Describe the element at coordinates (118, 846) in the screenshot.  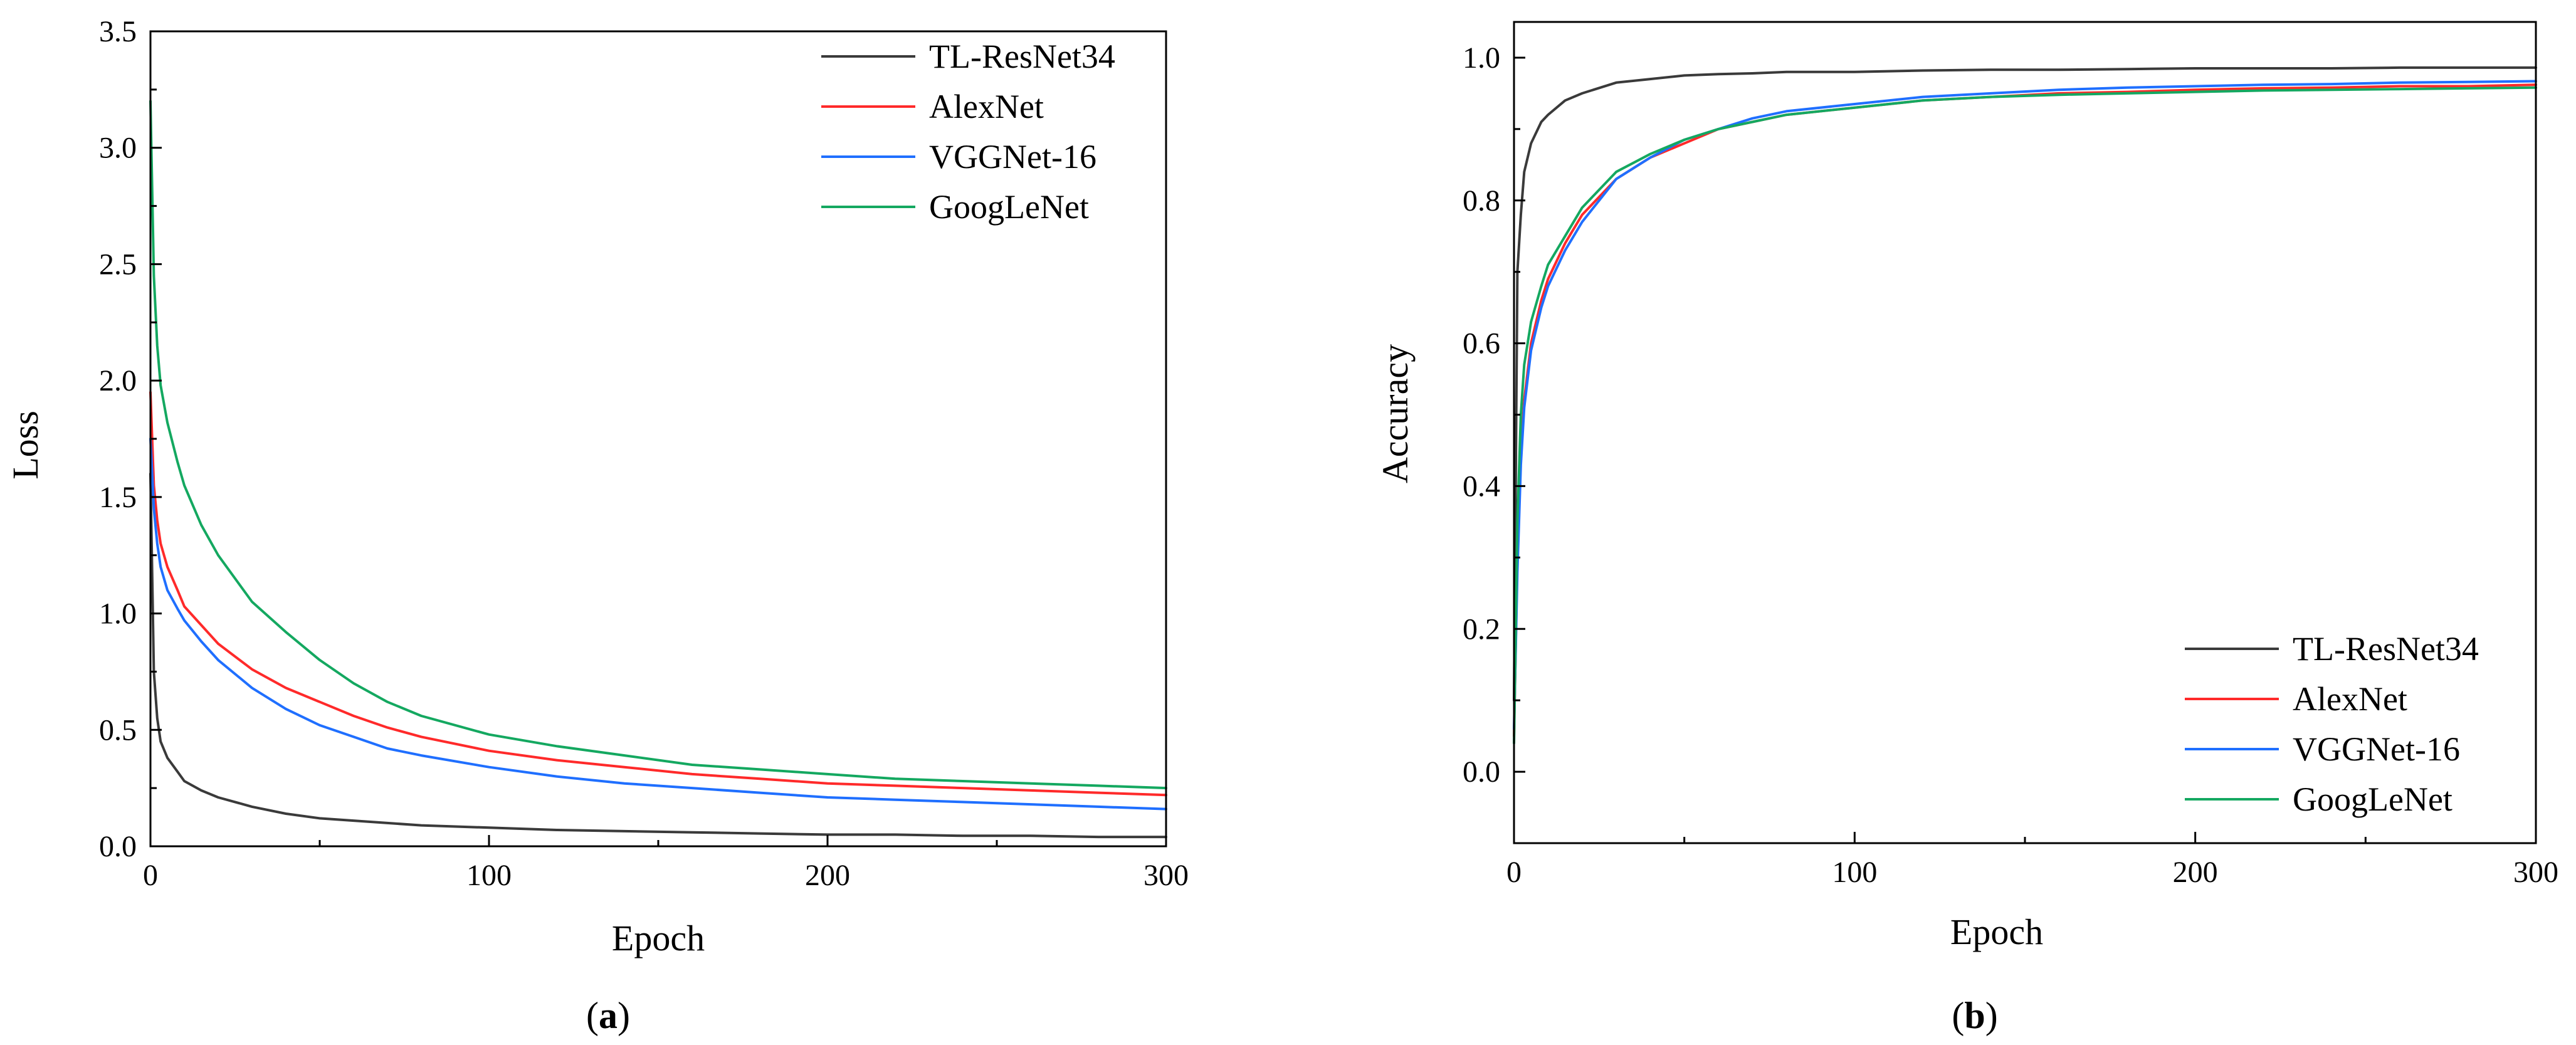
I see `panel-a-y-tick-label: 0.0` at that location.